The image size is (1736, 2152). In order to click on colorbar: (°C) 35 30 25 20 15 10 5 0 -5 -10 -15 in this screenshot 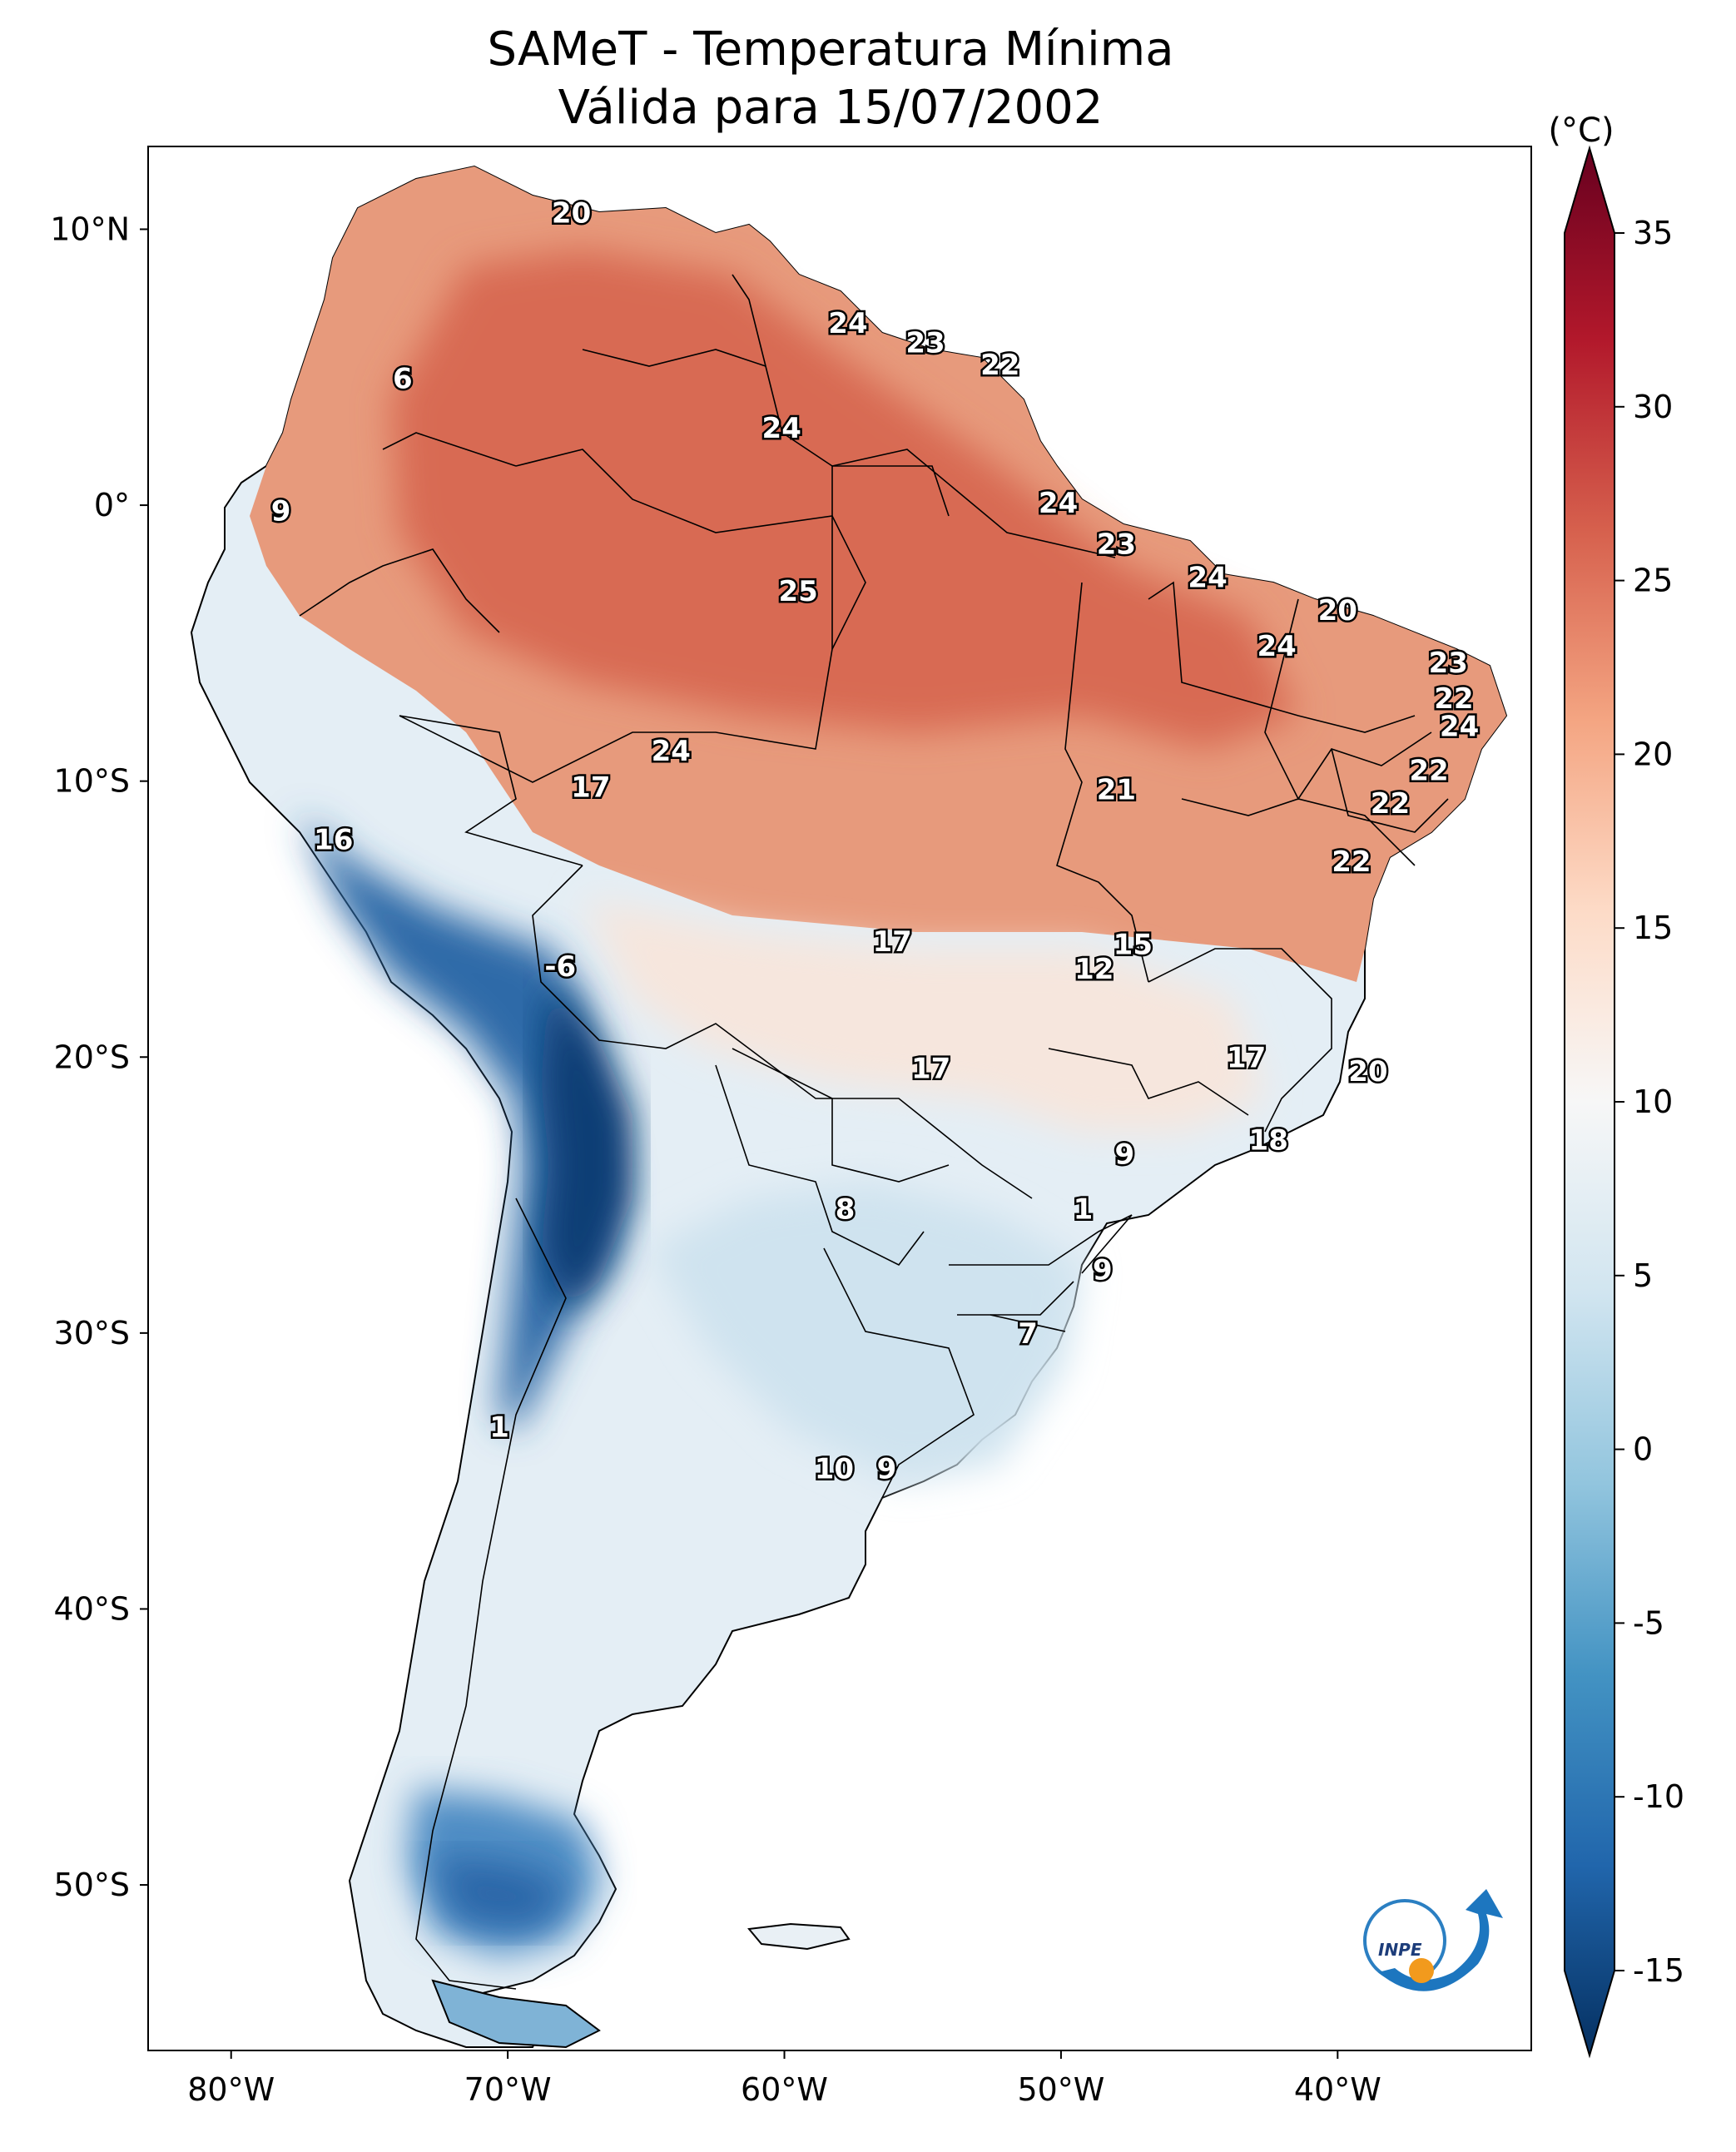, I will do `click(1616, 1085)`.